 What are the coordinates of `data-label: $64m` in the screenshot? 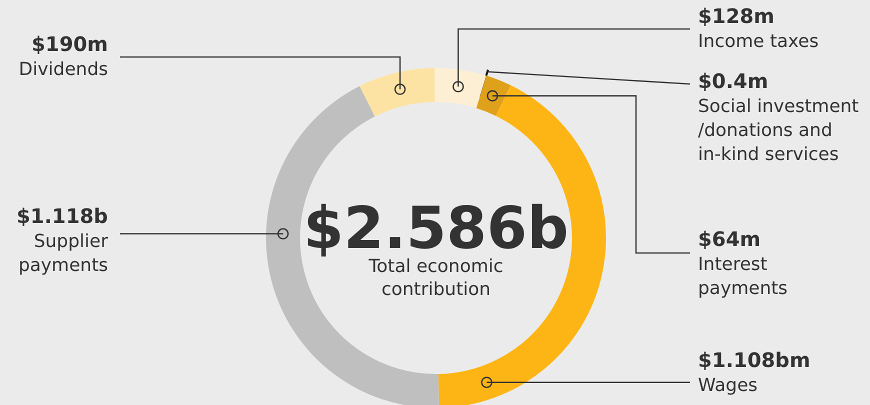 It's located at (729, 239).